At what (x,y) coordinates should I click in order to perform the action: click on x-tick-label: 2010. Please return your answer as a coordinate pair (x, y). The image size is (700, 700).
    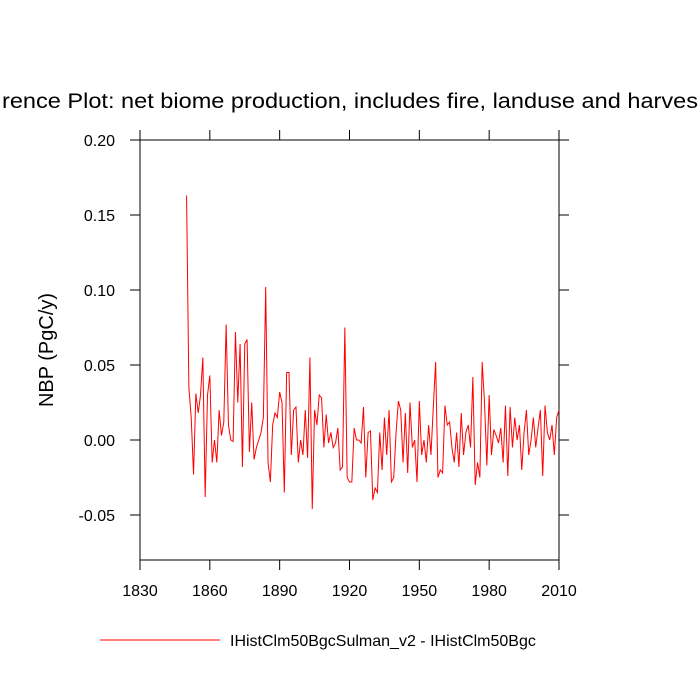
    Looking at the image, I should click on (559, 591).